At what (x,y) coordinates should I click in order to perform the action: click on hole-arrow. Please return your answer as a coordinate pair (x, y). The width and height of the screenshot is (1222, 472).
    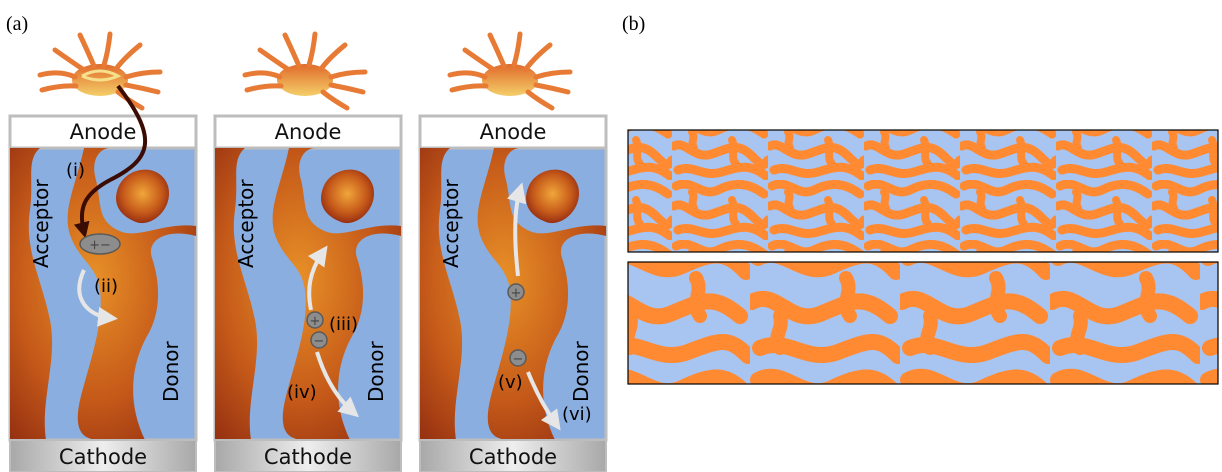
    Looking at the image, I should click on (317, 278).